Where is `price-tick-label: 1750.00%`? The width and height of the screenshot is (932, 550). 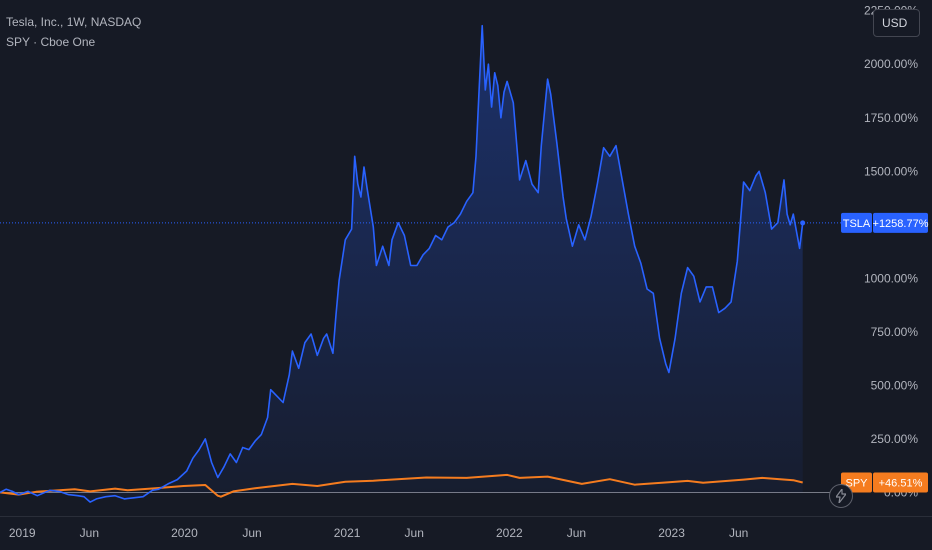 price-tick-label: 1750.00% is located at coordinates (891, 118).